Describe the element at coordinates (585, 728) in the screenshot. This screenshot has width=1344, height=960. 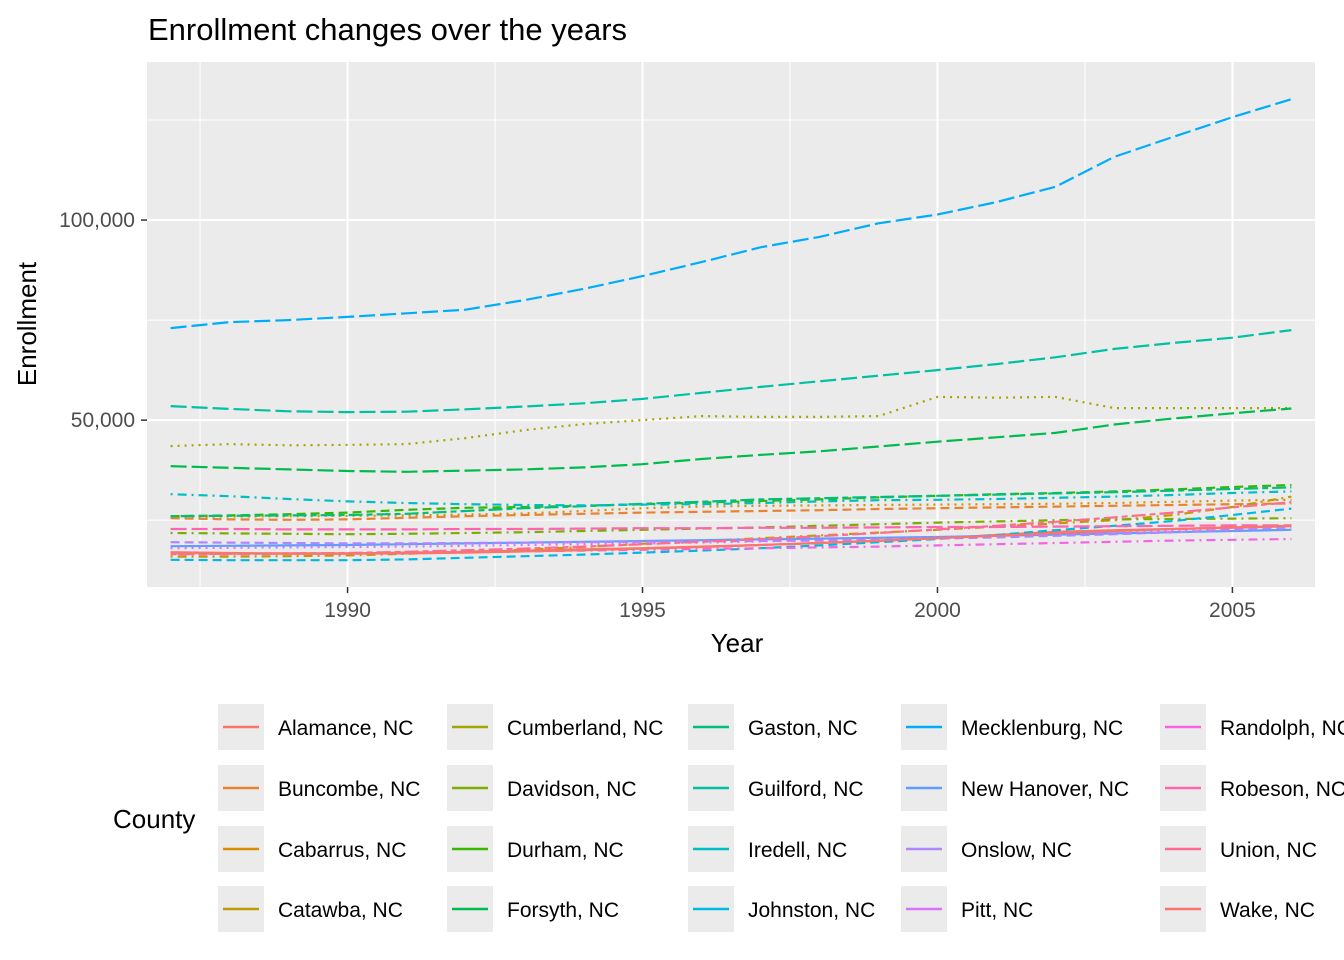
I see `legend-label: Cumberland, NC` at that location.